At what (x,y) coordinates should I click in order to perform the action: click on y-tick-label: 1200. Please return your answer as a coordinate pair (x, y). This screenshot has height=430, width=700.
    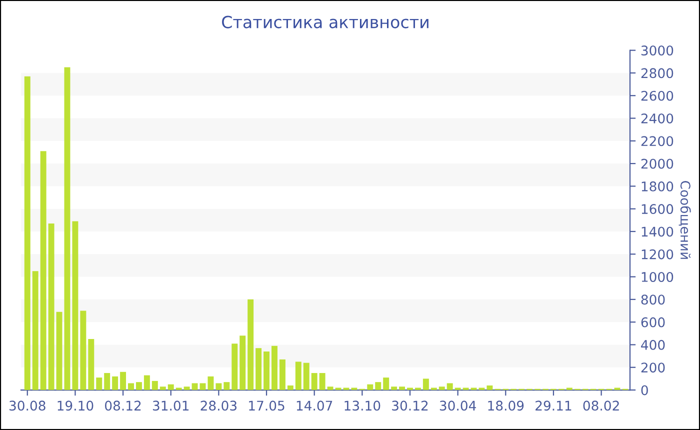
    Looking at the image, I should click on (658, 254).